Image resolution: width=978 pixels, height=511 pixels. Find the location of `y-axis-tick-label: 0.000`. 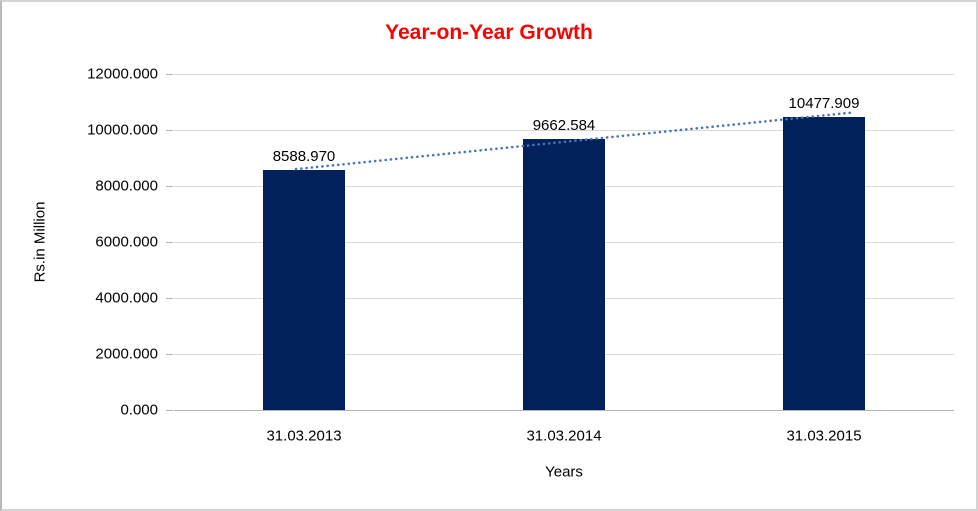

y-axis-tick-label: 0.000 is located at coordinates (139, 410).